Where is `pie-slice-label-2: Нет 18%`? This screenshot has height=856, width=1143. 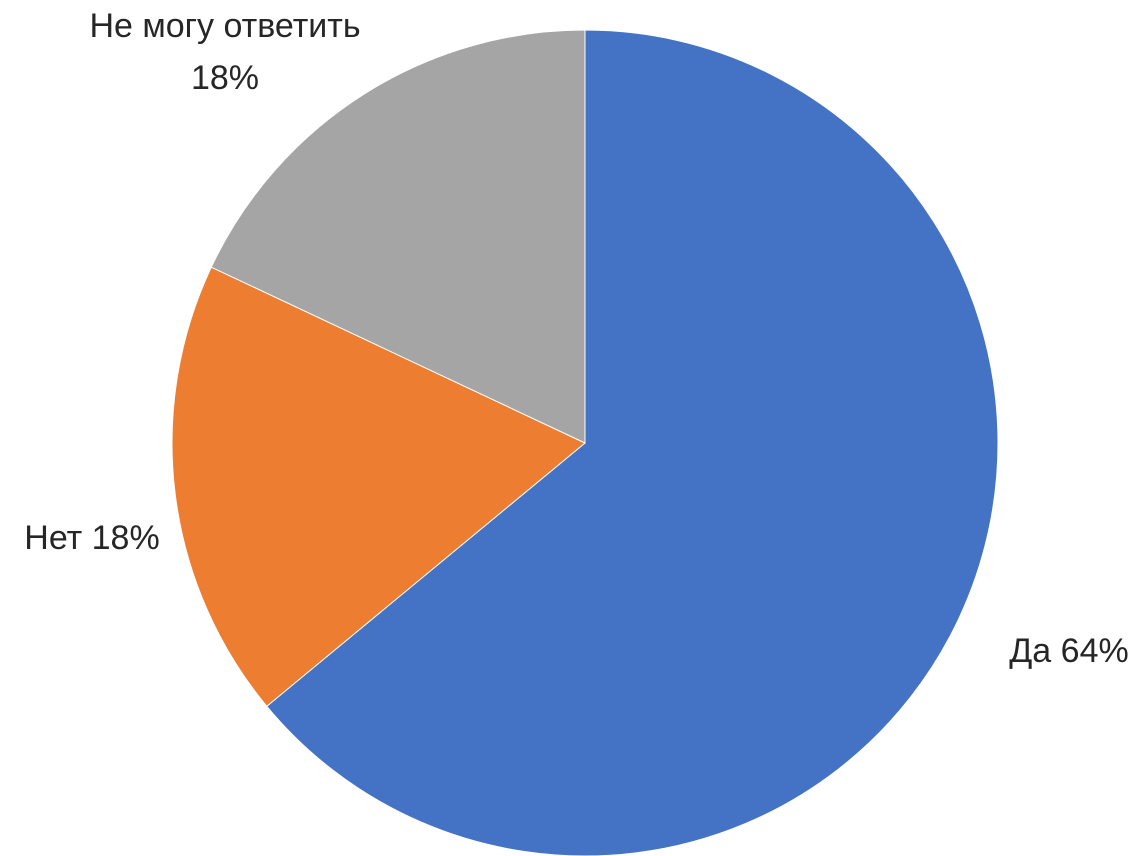 pie-slice-label-2: Нет 18% is located at coordinates (91, 538).